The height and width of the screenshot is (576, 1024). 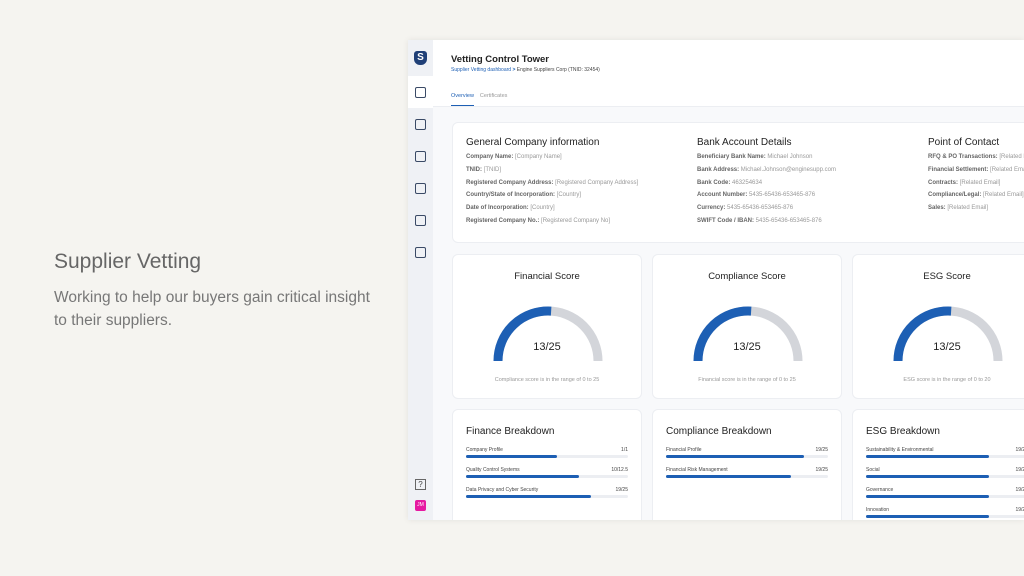 I want to click on layout-icon, so click(x=420, y=124).